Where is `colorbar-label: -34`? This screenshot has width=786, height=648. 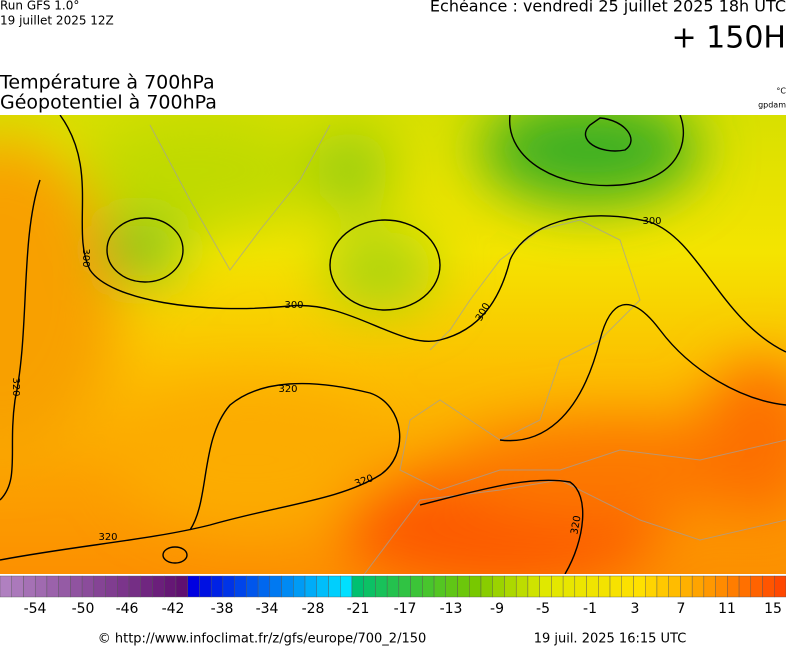
colorbar-label: -34 is located at coordinates (267, 609).